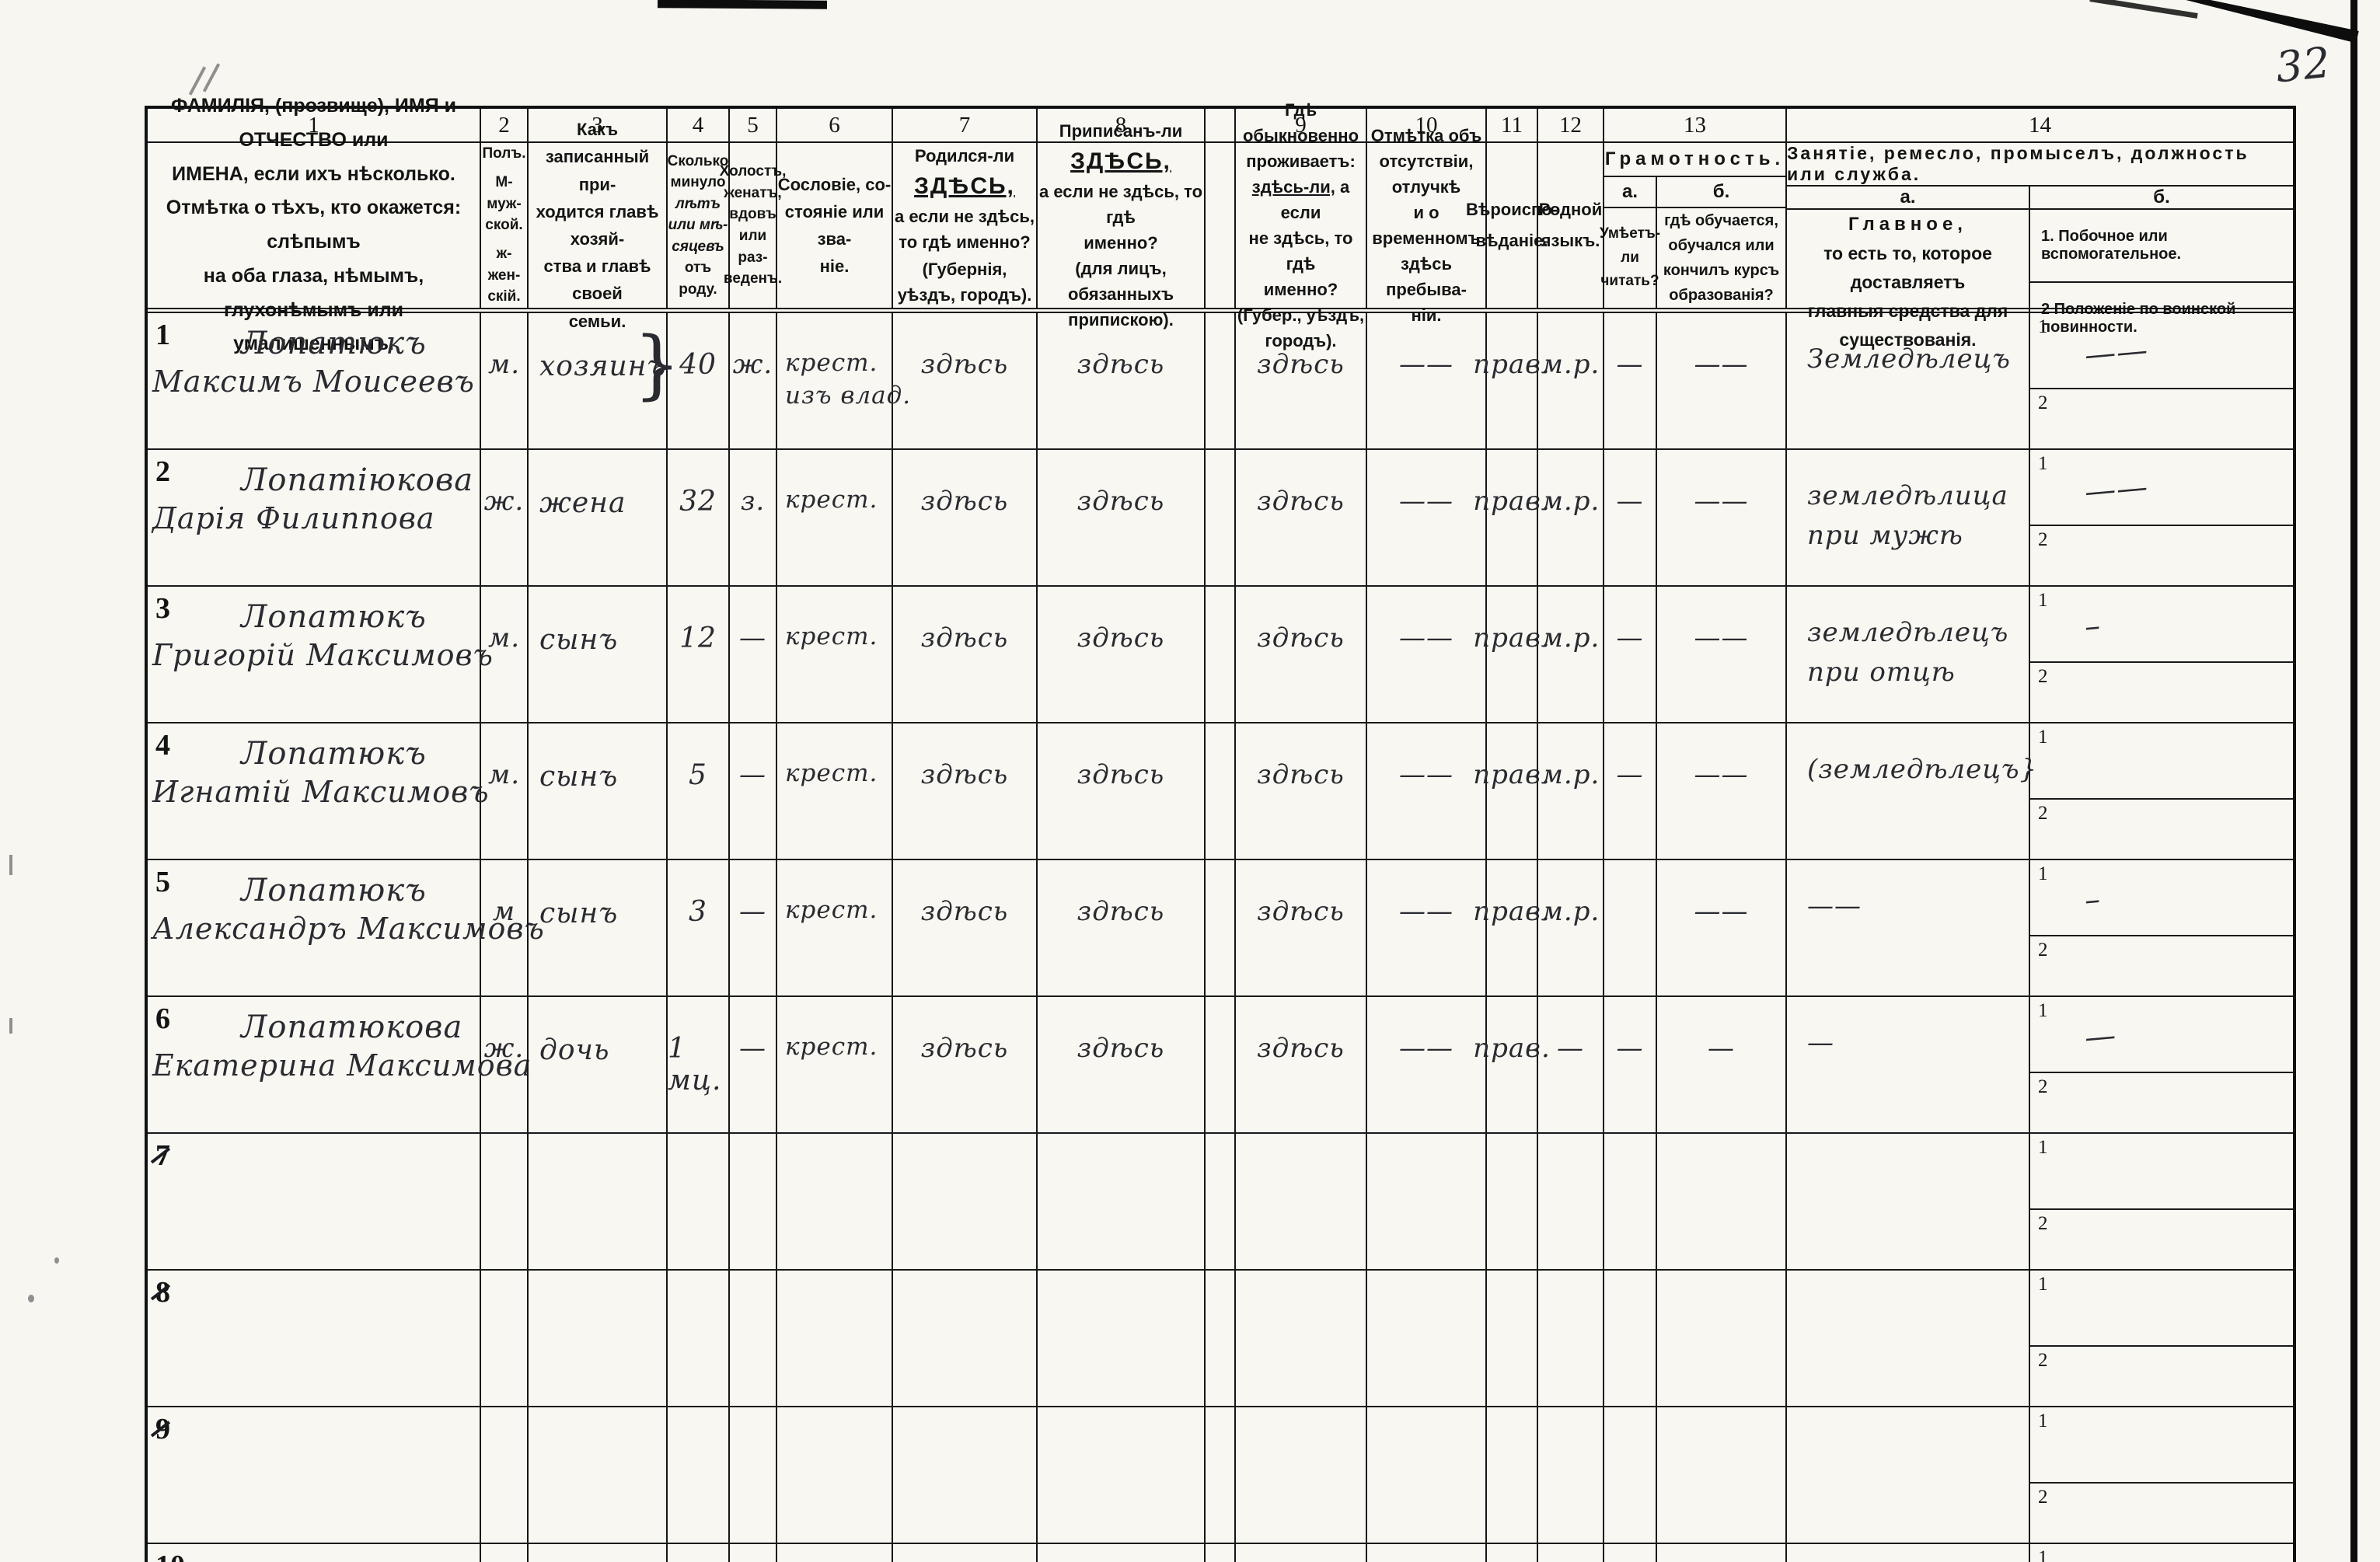 This screenshot has width=2380, height=1562. I want to click on cell-education: ——, so click(1722, 791).